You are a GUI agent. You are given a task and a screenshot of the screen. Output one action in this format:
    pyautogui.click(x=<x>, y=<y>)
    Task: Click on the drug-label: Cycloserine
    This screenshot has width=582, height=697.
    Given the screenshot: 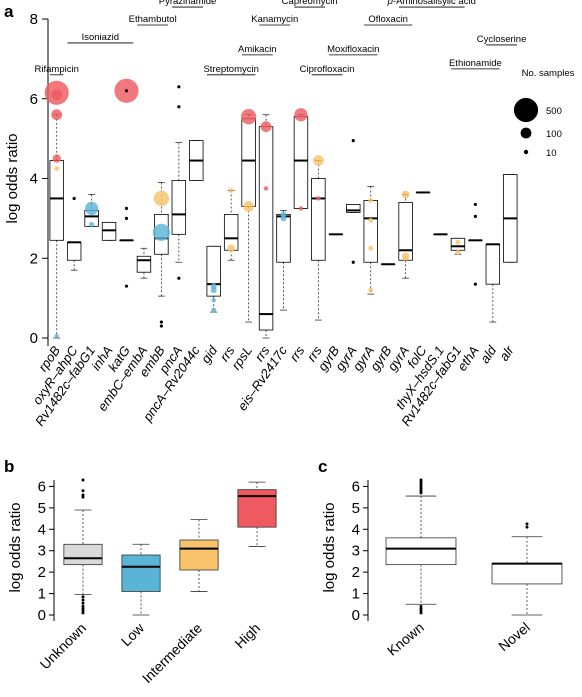 What is the action you would take?
    pyautogui.click(x=502, y=39)
    